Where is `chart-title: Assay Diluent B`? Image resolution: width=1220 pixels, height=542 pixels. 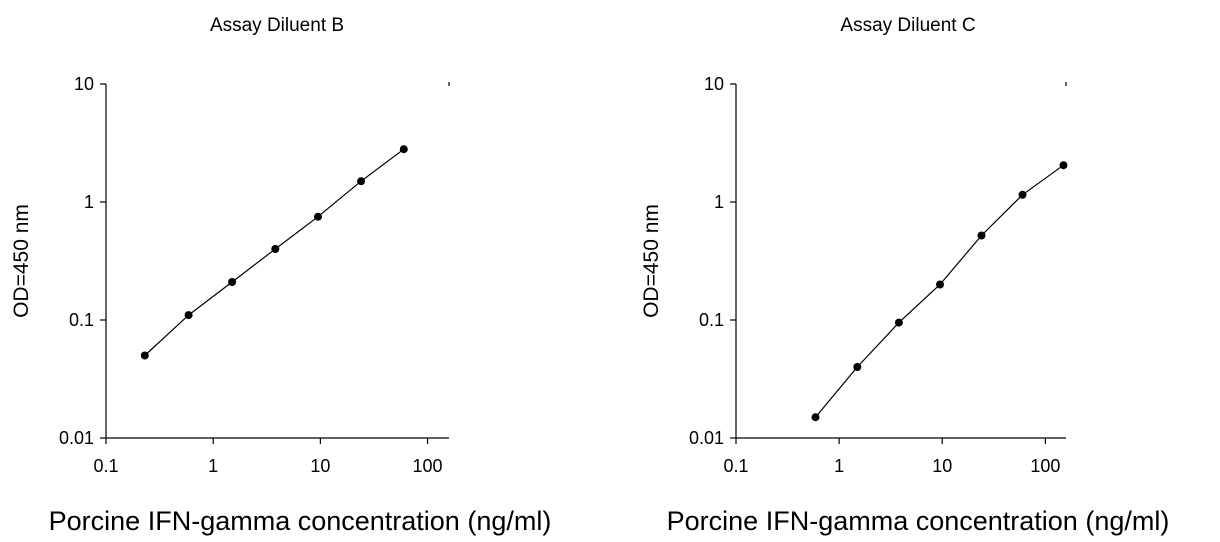
chart-title: Assay Diluent B is located at coordinates (277, 25).